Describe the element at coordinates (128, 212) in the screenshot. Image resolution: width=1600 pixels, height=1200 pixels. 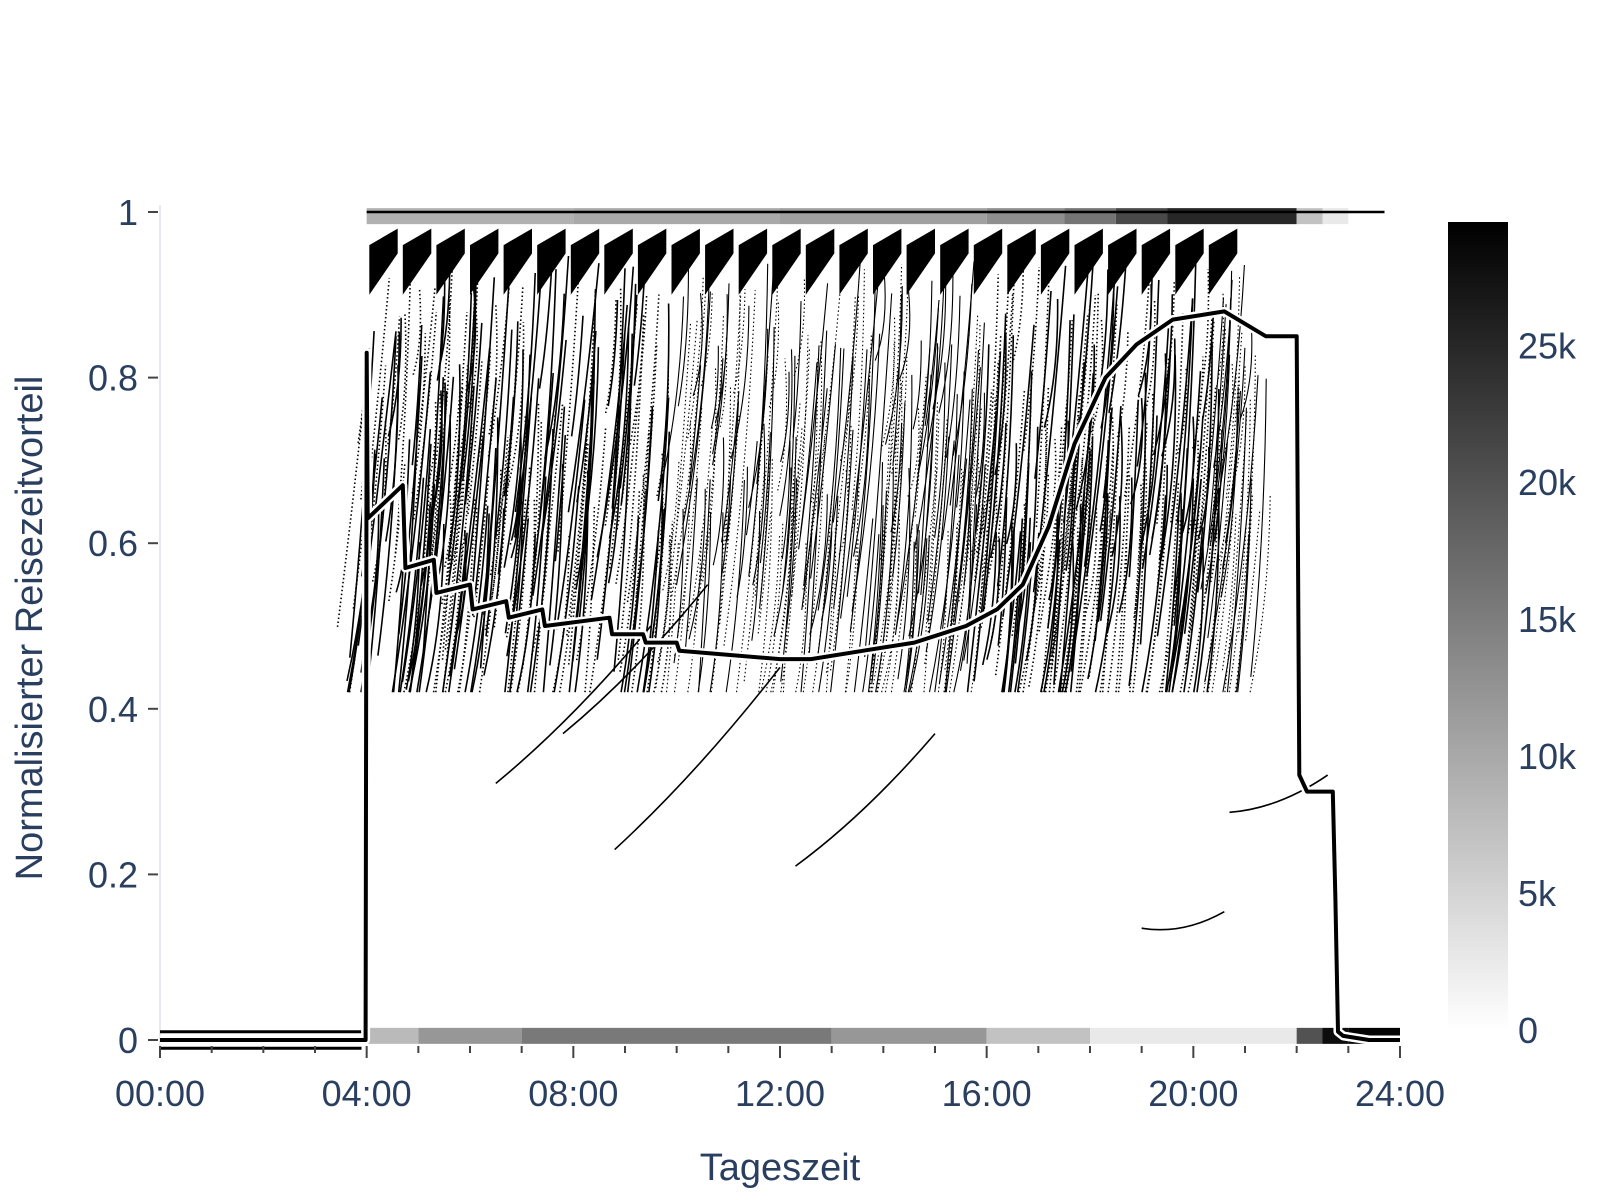
I see `y-tick-label: 1` at that location.